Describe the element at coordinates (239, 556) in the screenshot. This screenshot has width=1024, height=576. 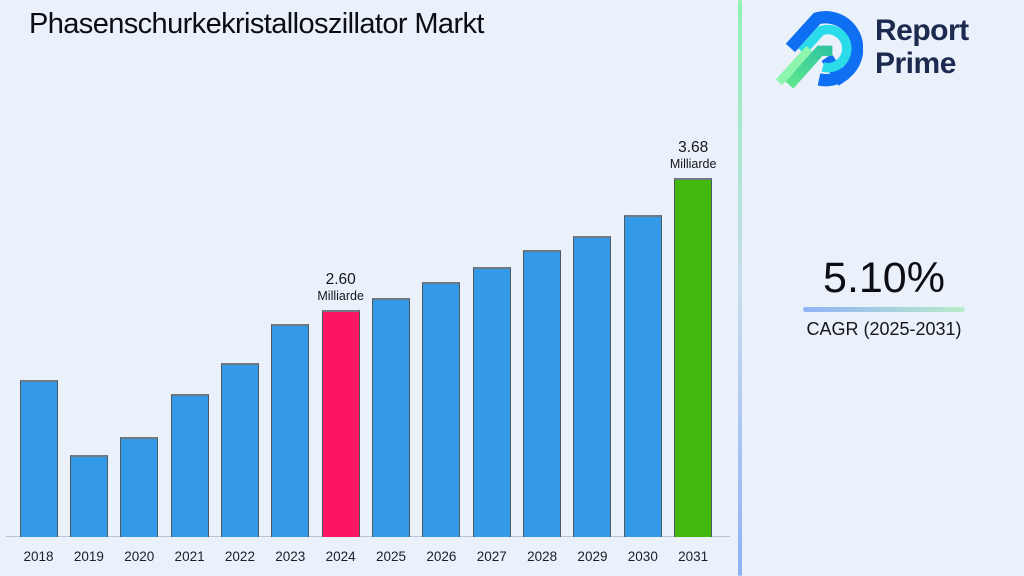
I see `x-tick-2022: 2022` at that location.